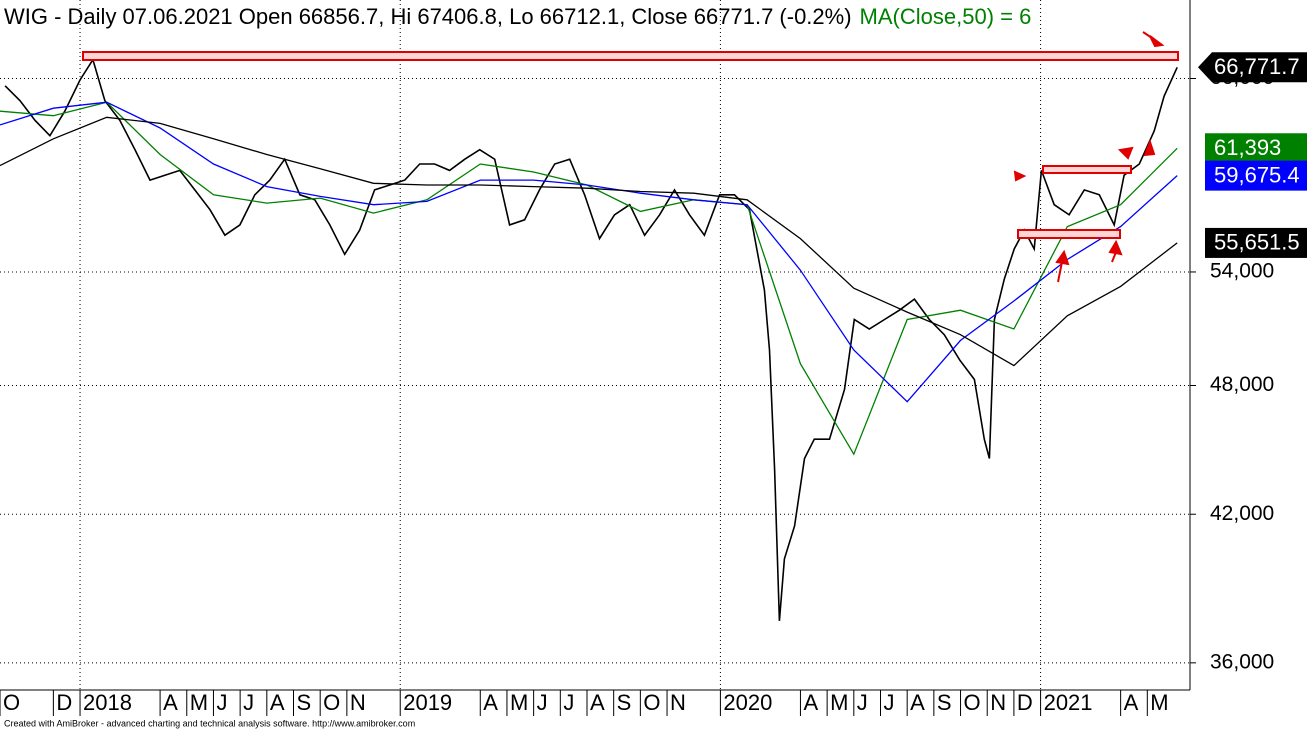 This screenshot has height=730, width=1307. Describe the element at coordinates (1087, 169) in the screenshot. I see `range-top-band` at that location.